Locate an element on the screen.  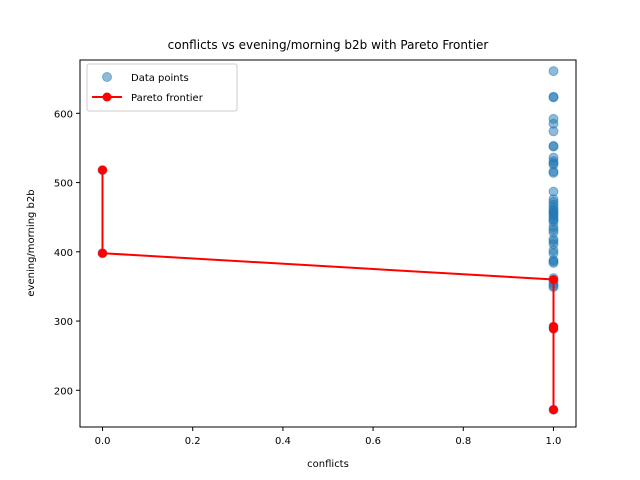
legend-label-pareto: Pareto frontier is located at coordinates (167, 98).